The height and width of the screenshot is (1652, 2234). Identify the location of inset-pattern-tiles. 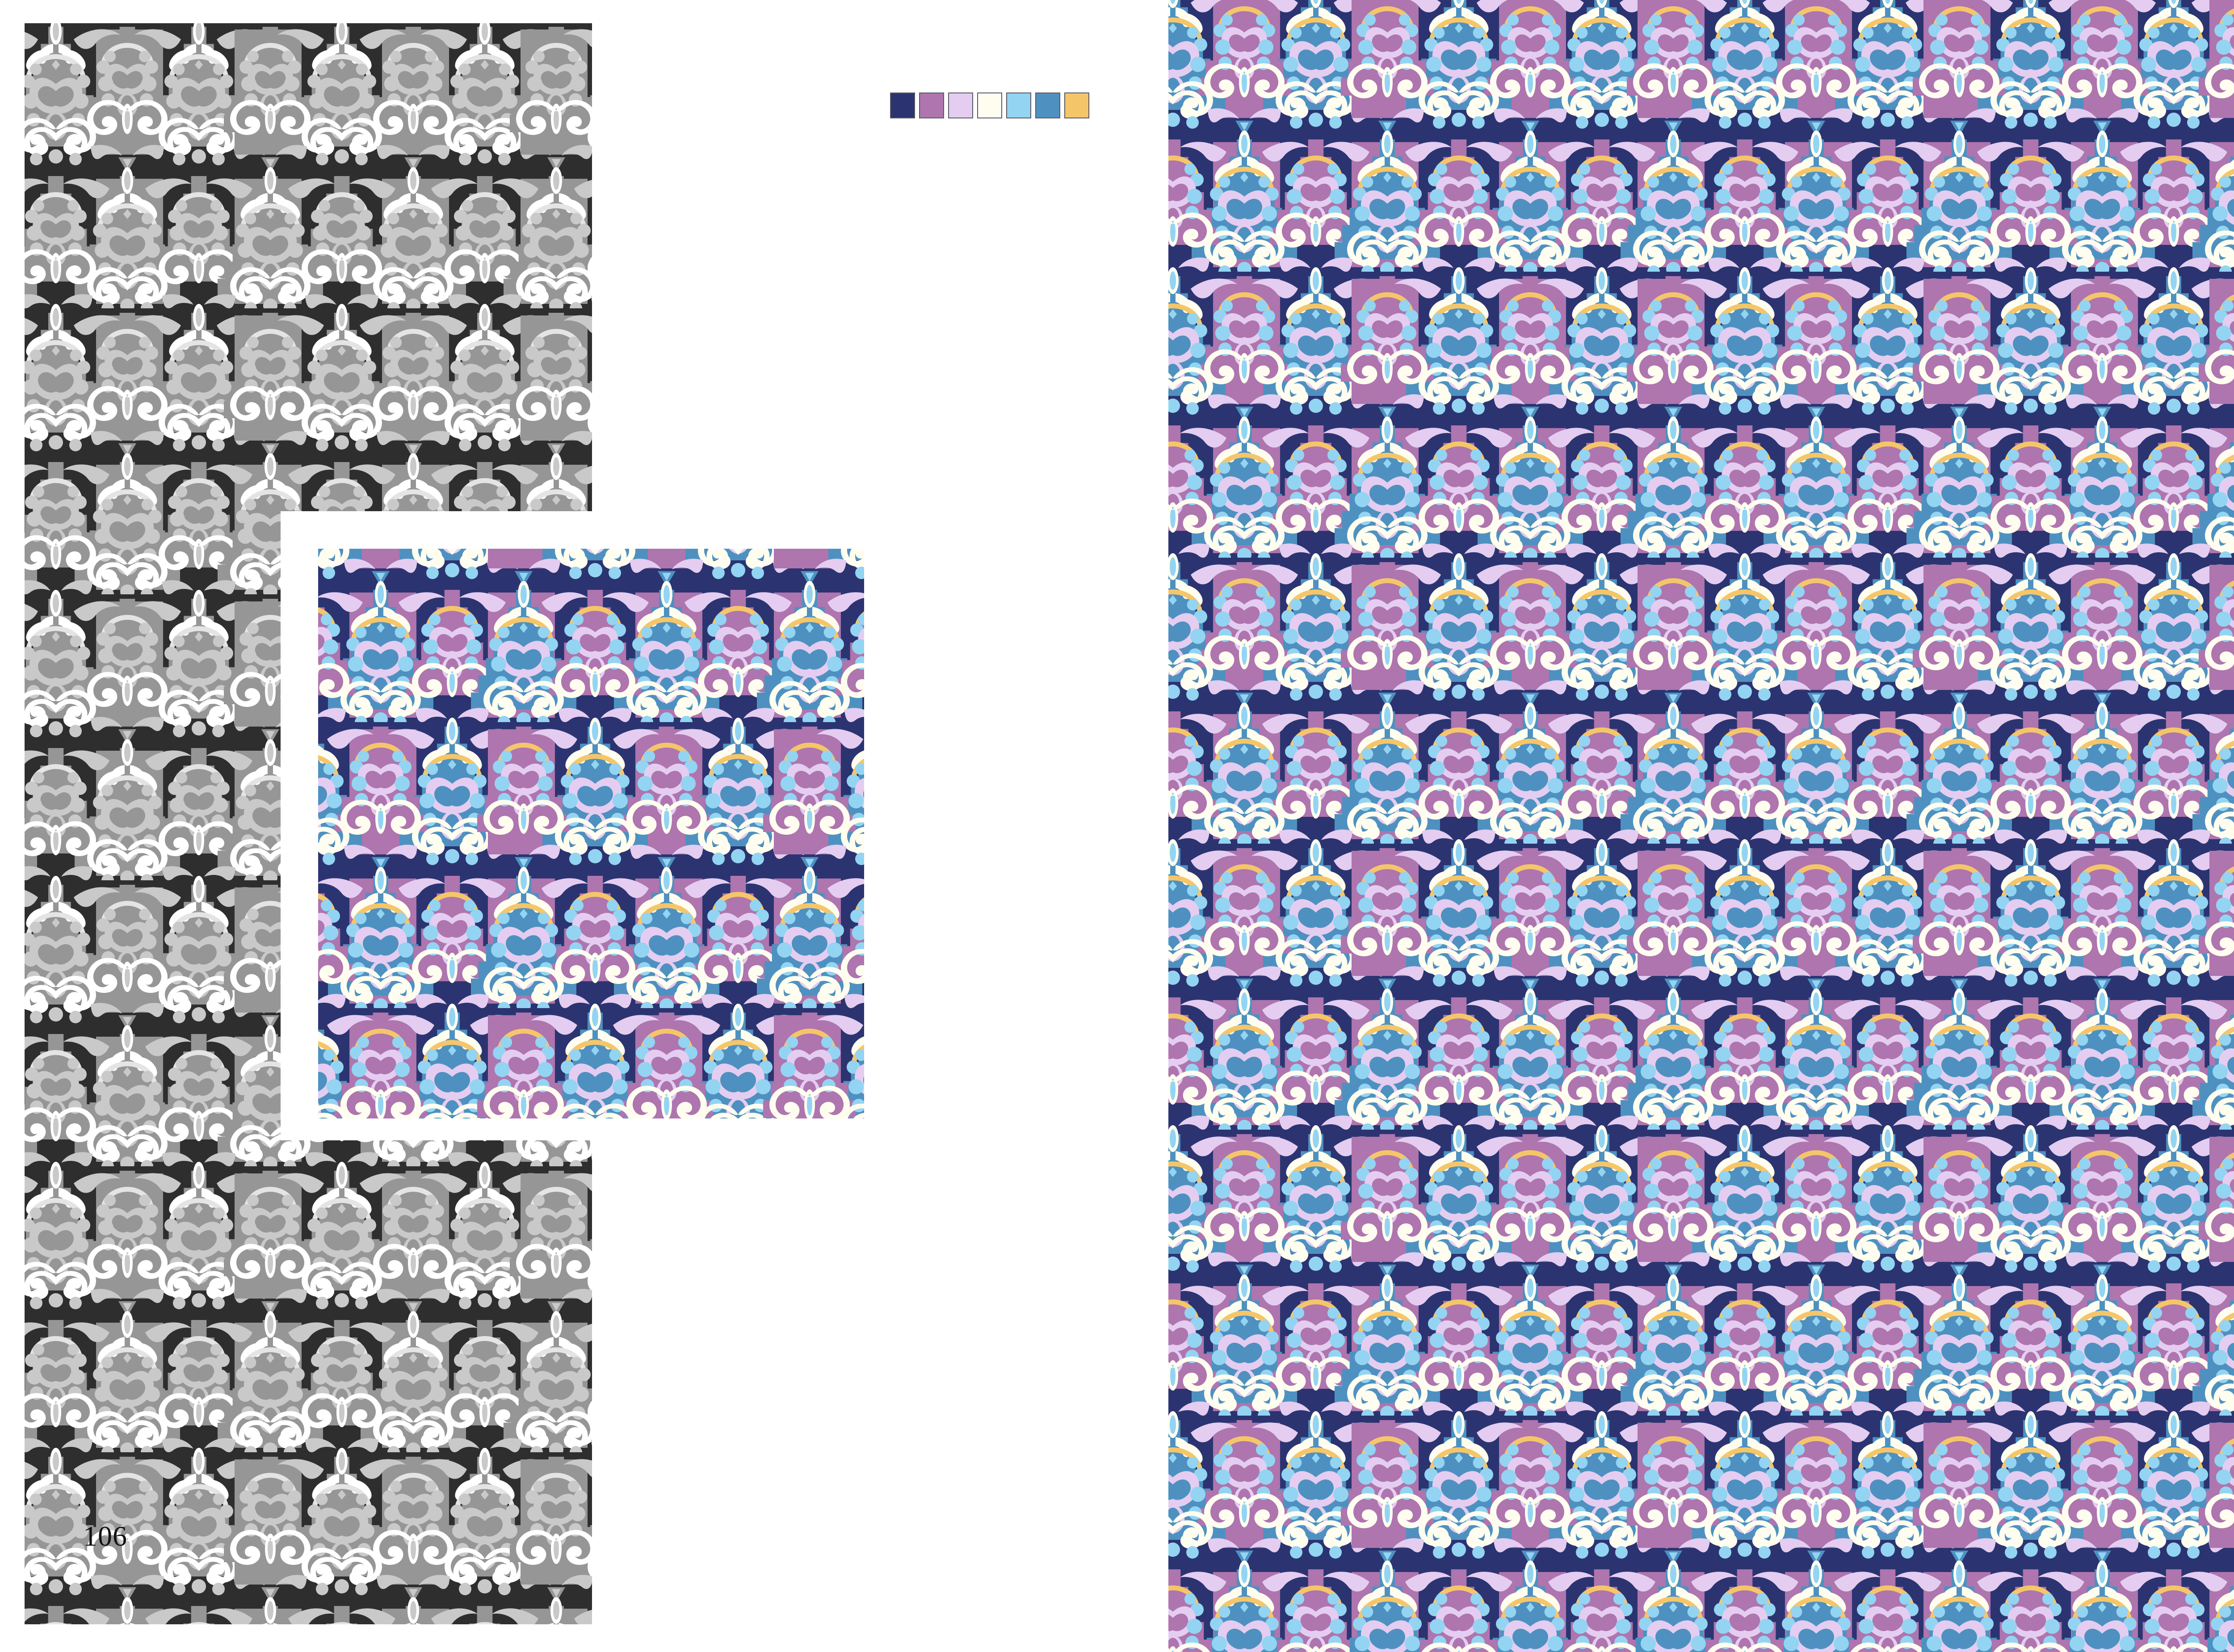
(591, 833).